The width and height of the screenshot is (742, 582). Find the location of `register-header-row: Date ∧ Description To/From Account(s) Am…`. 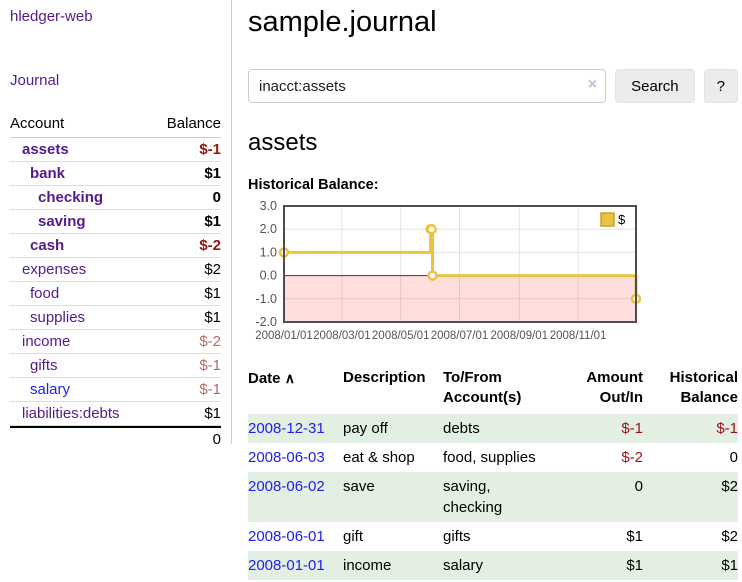

register-header-row: Date ∧ Description To/From Account(s) Am… is located at coordinates (493, 390).